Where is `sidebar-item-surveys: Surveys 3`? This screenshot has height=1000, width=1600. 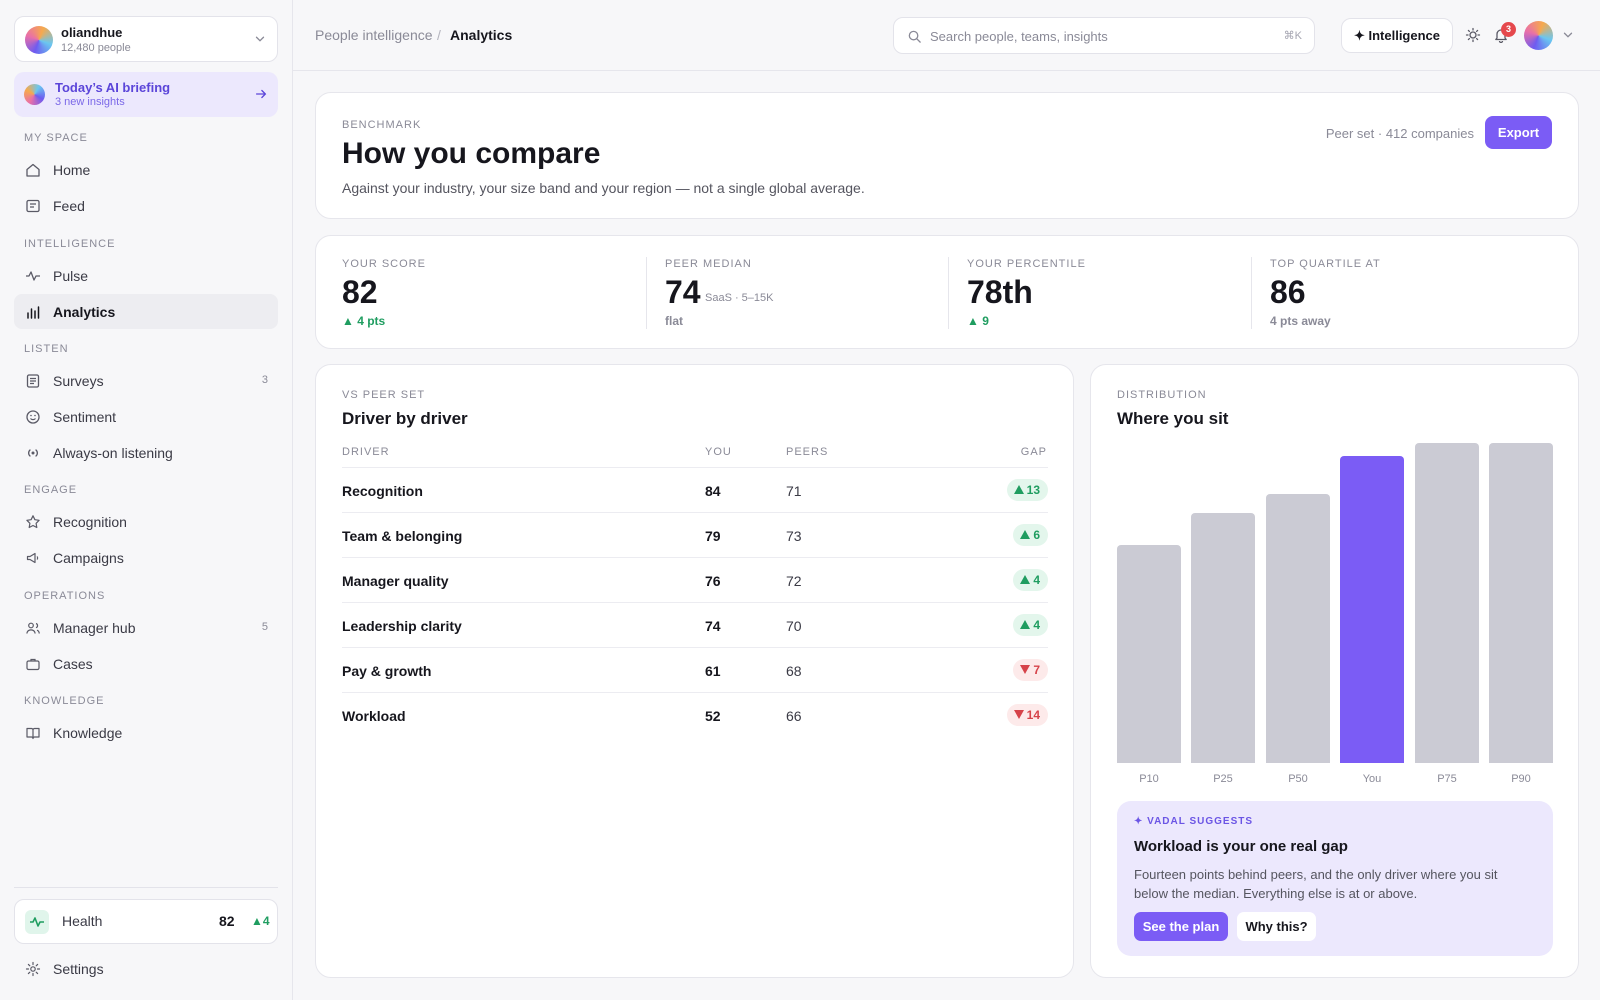
sidebar-item-surveys: Surveys 3 is located at coordinates (146, 380).